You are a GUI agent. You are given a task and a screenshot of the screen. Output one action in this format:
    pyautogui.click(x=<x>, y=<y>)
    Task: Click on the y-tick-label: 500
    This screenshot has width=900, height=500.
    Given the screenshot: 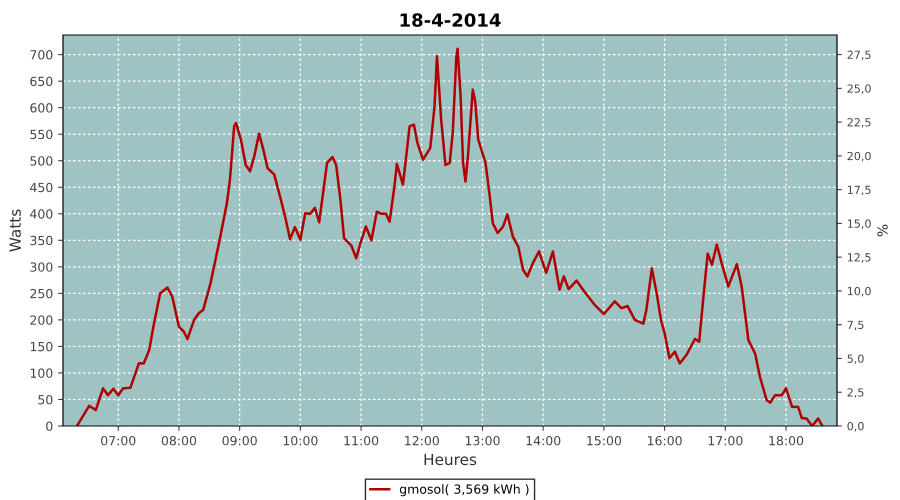 What is the action you would take?
    pyautogui.click(x=41, y=161)
    